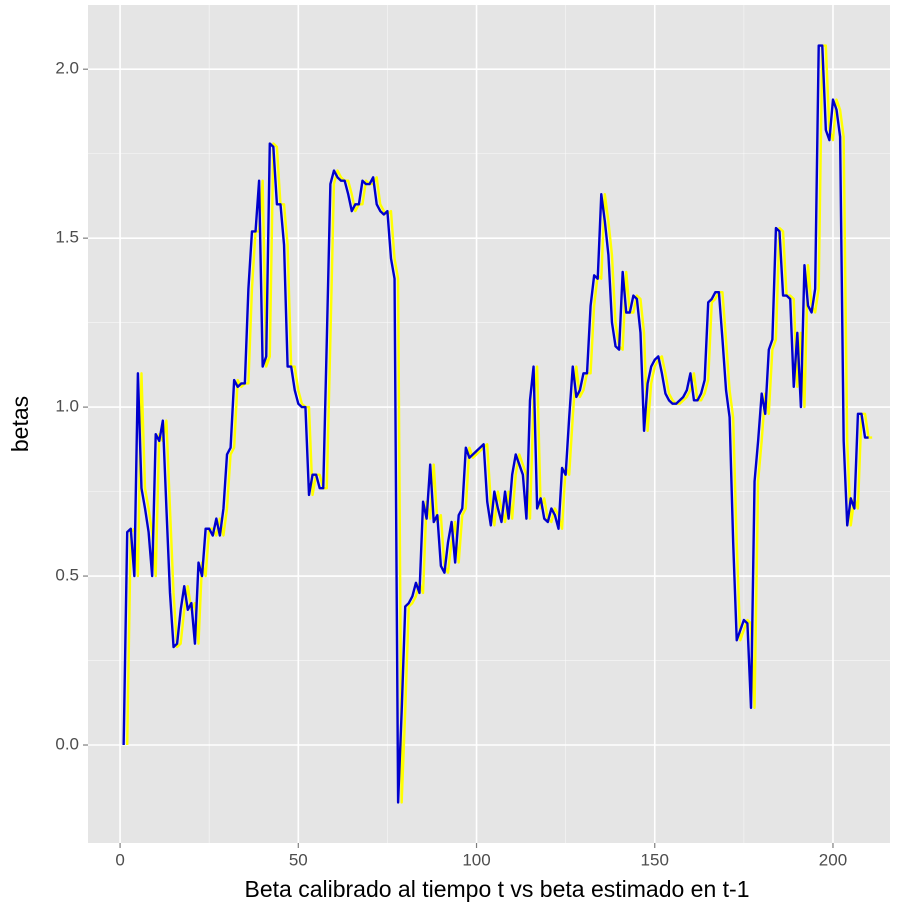 The height and width of the screenshot is (913, 898). Describe the element at coordinates (67, 743) in the screenshot. I see `y-tick-label: 0.0` at that location.